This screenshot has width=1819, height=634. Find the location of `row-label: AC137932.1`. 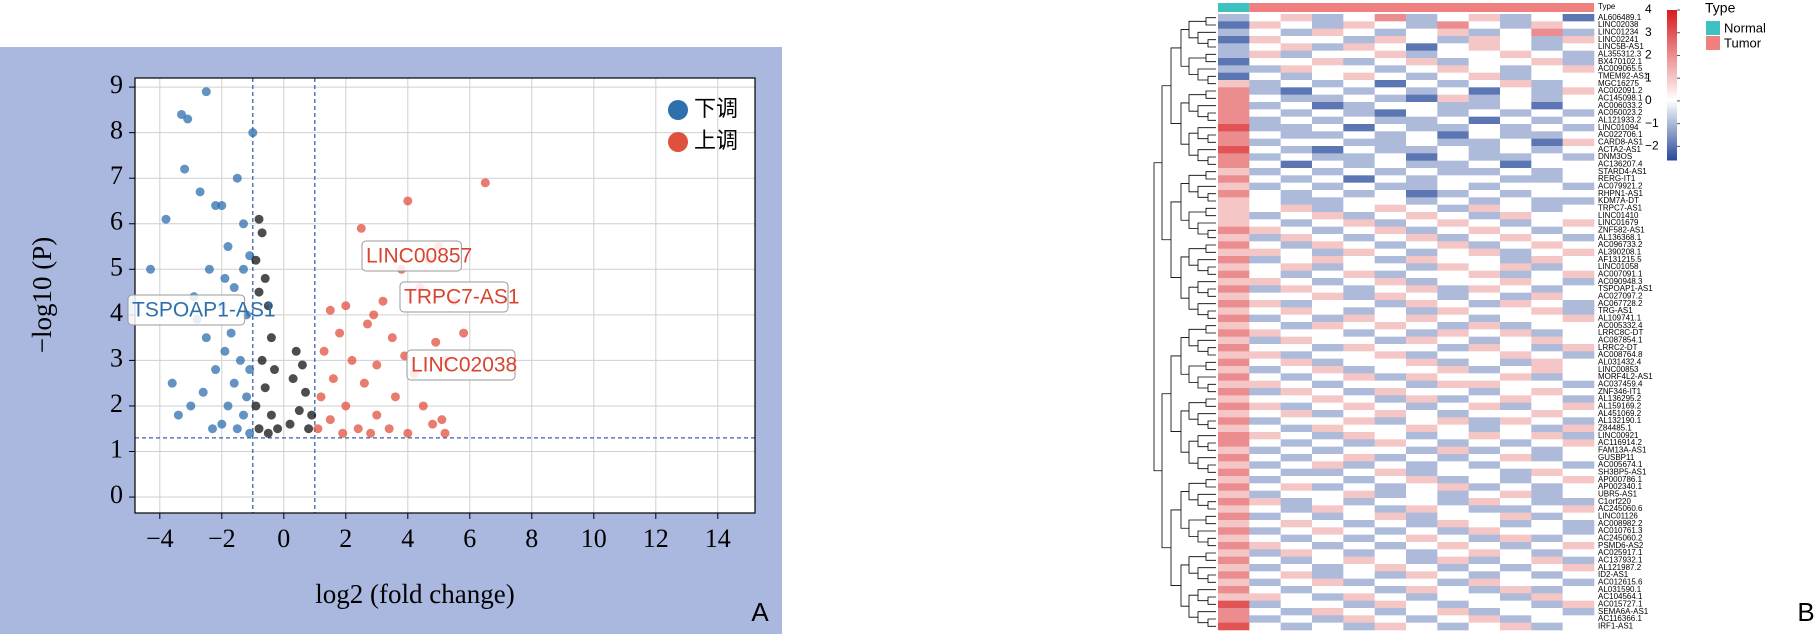

row-label: AC137932.1 is located at coordinates (1620, 559).